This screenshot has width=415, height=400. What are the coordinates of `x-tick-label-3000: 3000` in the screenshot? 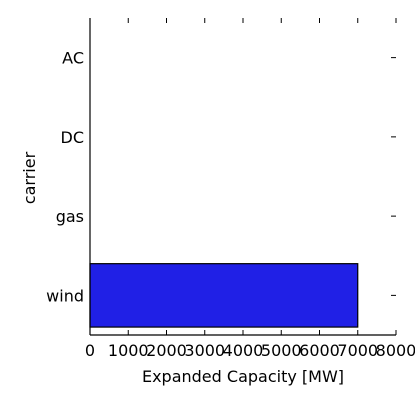 It's located at (204, 350).